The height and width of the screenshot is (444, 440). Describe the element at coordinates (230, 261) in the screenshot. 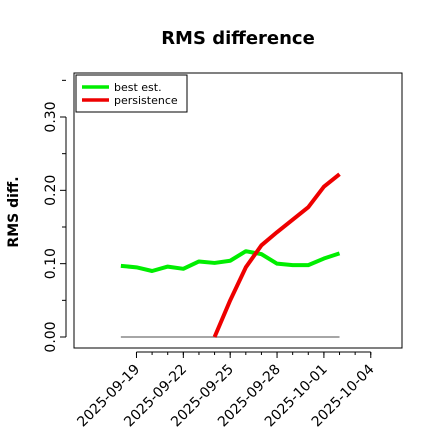

I see `series-line-best-est` at that location.